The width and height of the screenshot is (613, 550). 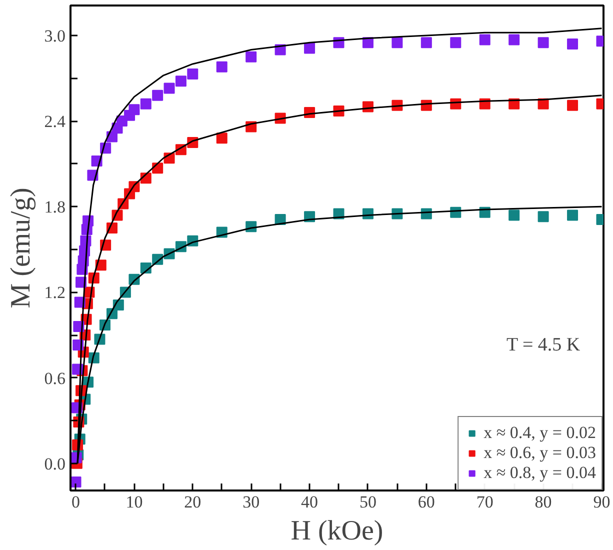 What do you see at coordinates (55, 292) in the screenshot?
I see `y-tick-label: 1.2` at bounding box center [55, 292].